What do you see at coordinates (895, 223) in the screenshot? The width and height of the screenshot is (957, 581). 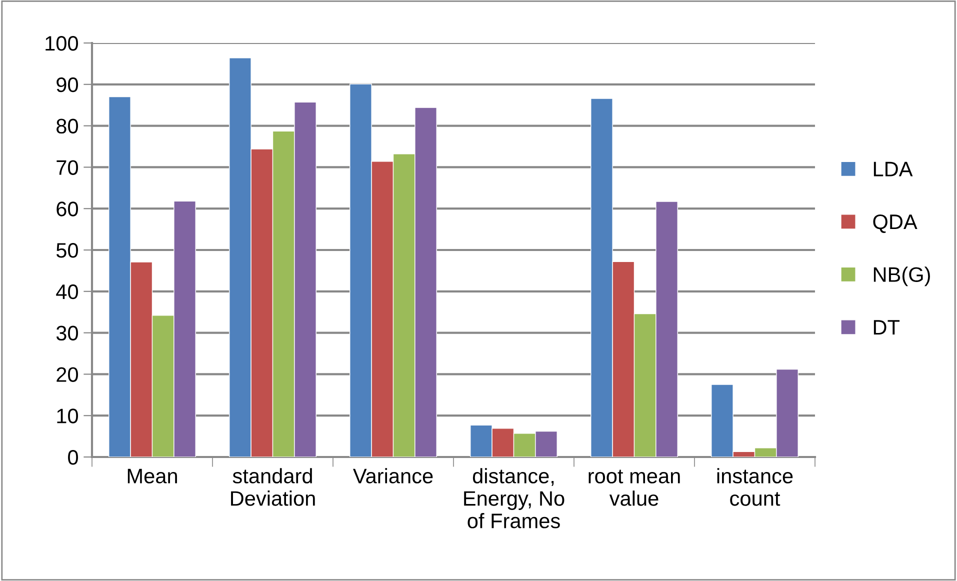 I see `legend-label: QDA` at bounding box center [895, 223].